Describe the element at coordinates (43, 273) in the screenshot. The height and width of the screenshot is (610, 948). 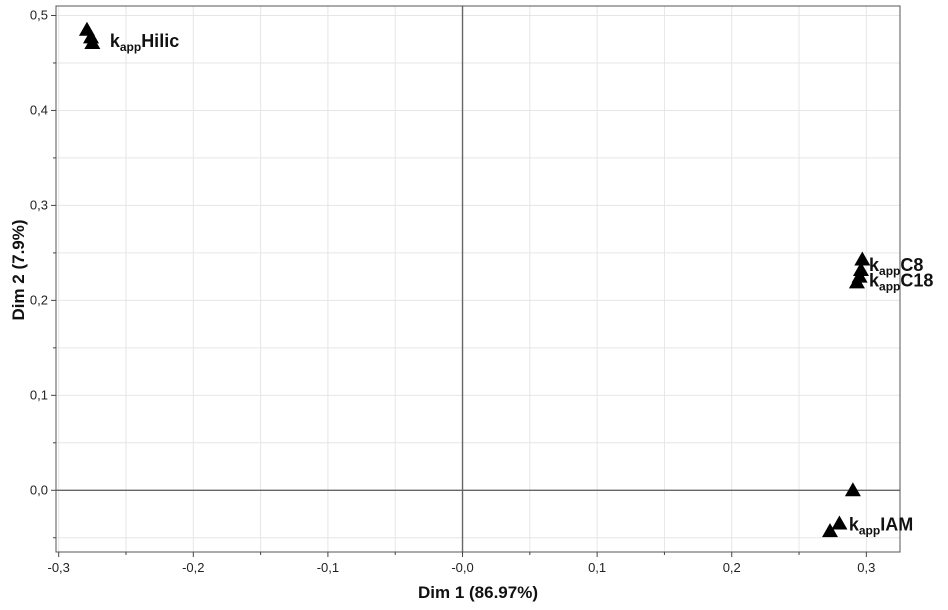
I see `y-axis-ticks: 0,0 0,1 0,2 0,3 0,4 0,5` at that location.